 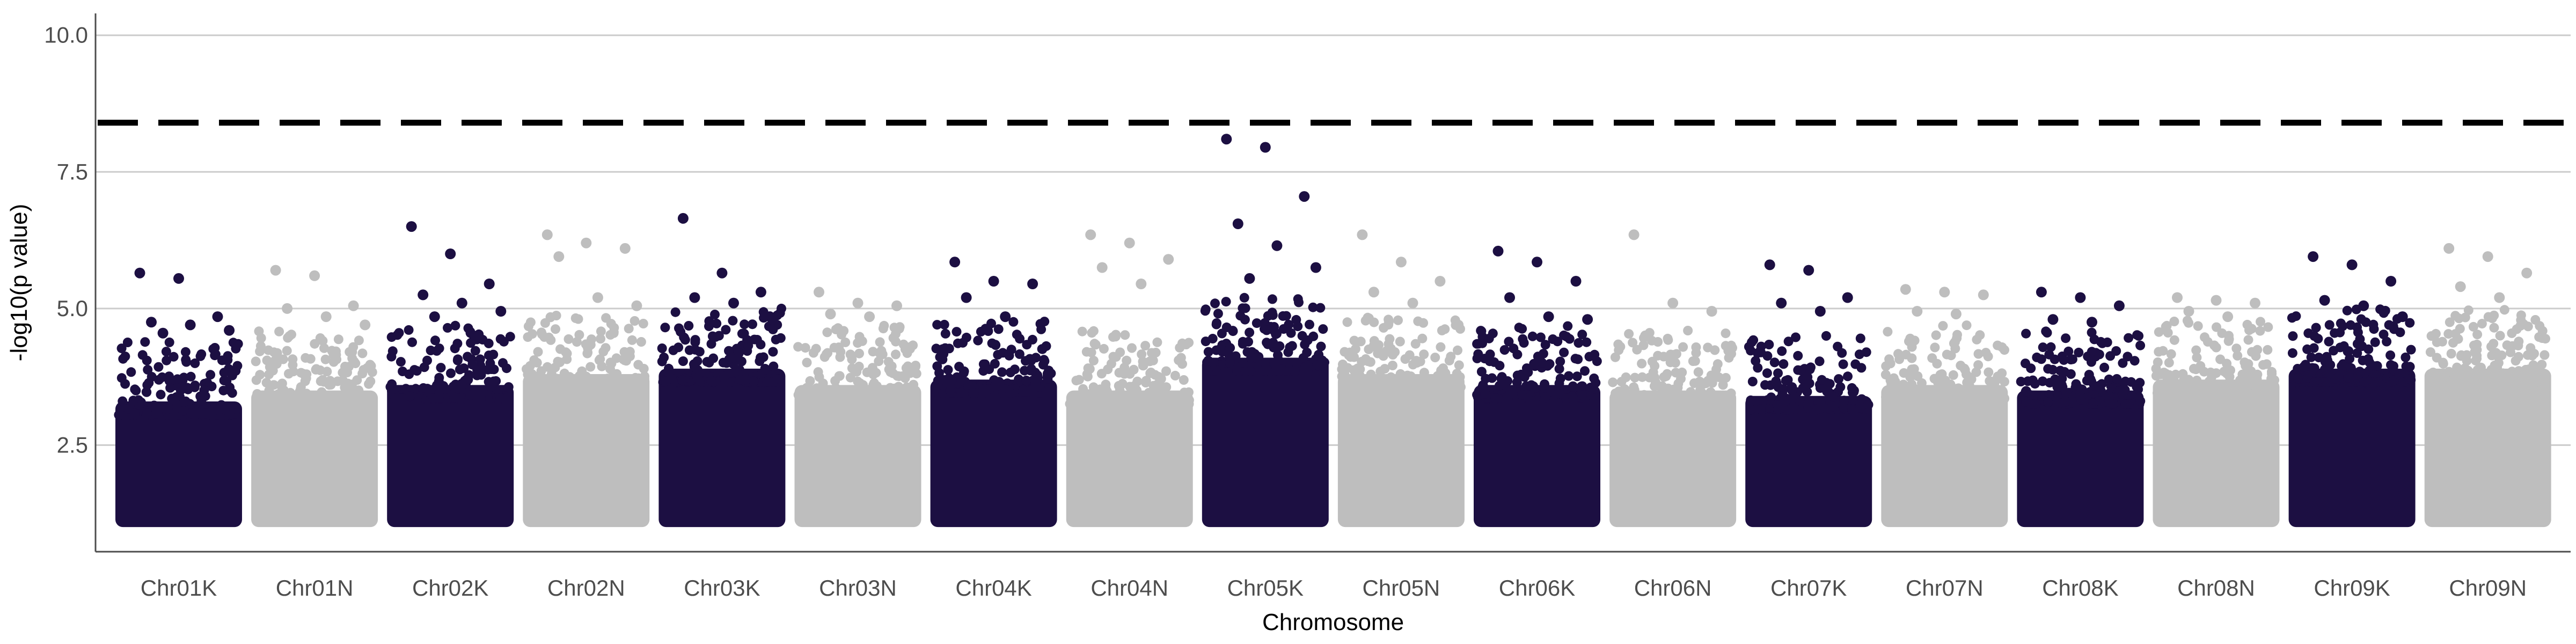 What do you see at coordinates (1333, 622) in the screenshot?
I see `x-axis-title: Chromosome` at bounding box center [1333, 622].